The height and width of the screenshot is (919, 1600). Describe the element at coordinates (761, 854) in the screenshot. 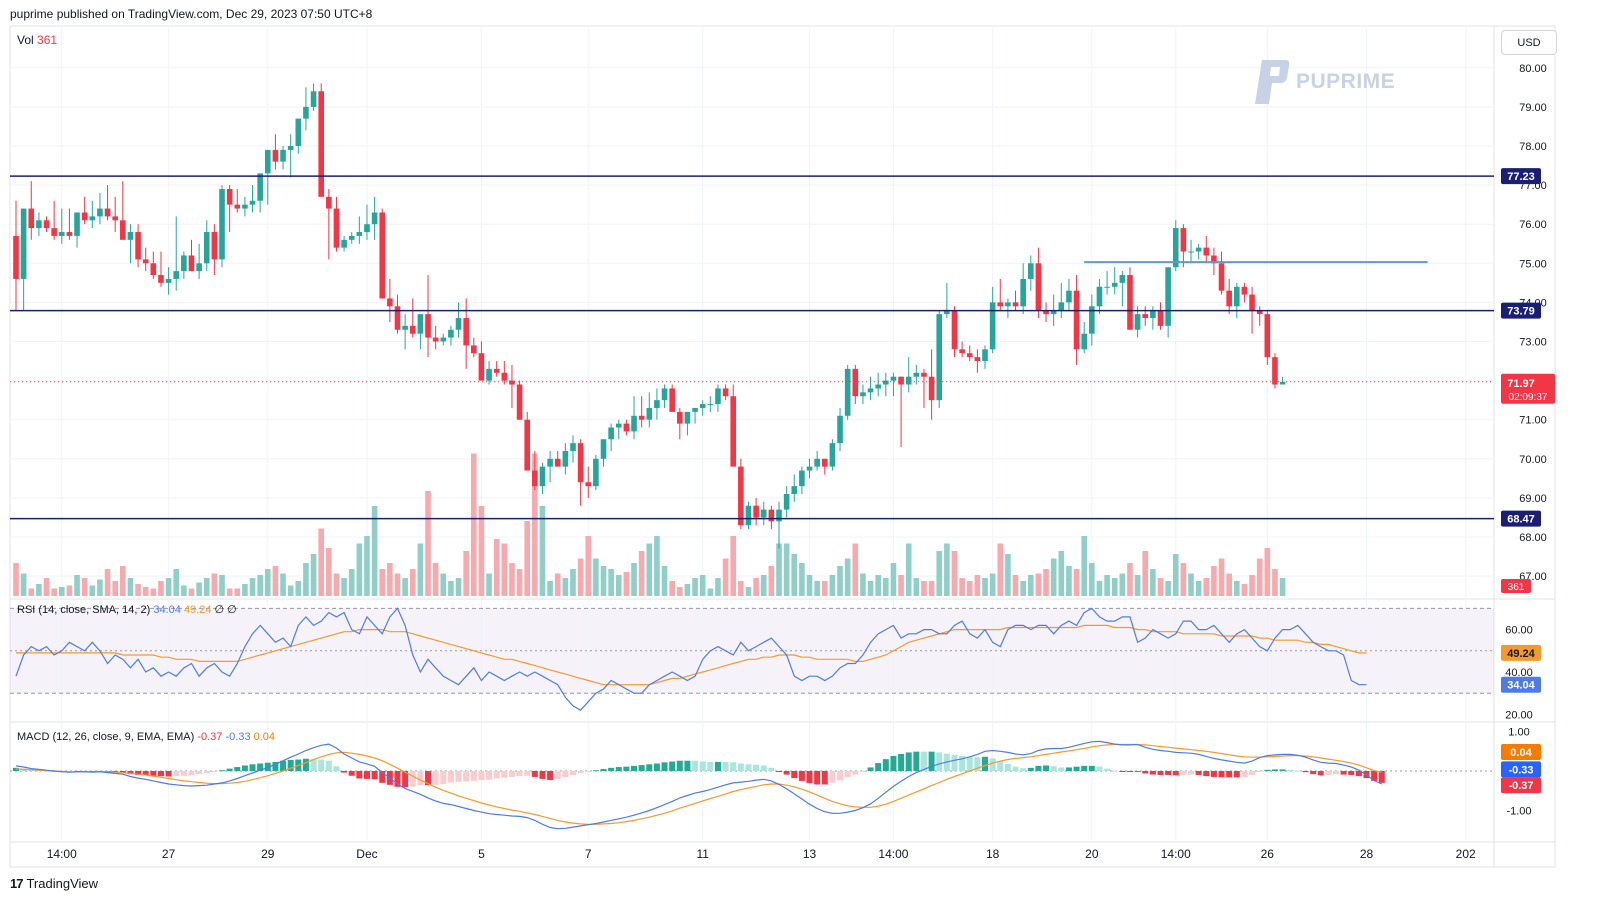

I see `time-scale: 14:00 27 29 Dec 5 7 11 13 14:00 18 20 14:00 26 28 202` at that location.